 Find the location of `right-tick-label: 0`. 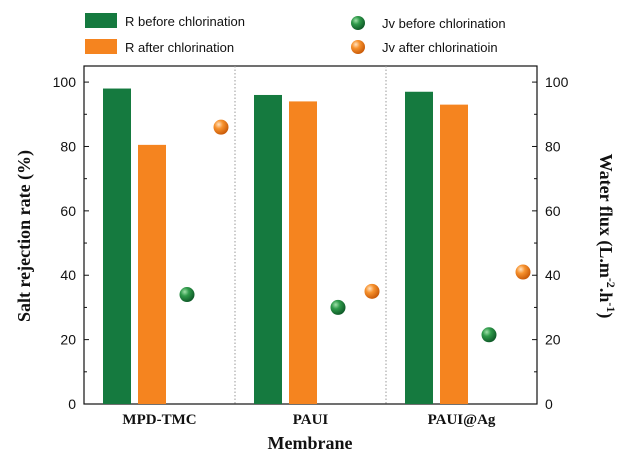

right-tick-label: 0 is located at coordinates (549, 404).